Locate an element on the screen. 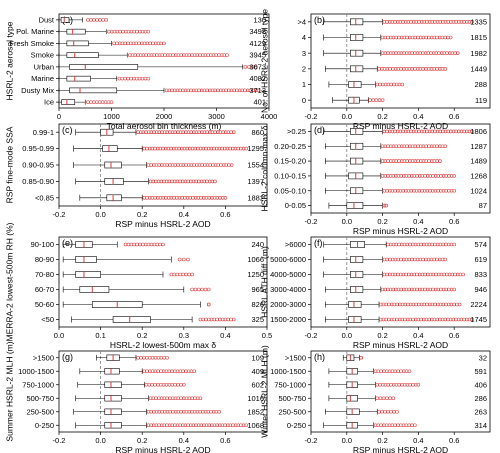 This screenshot has width=500, height=453. count-label: 1882 is located at coordinates (255, 197).